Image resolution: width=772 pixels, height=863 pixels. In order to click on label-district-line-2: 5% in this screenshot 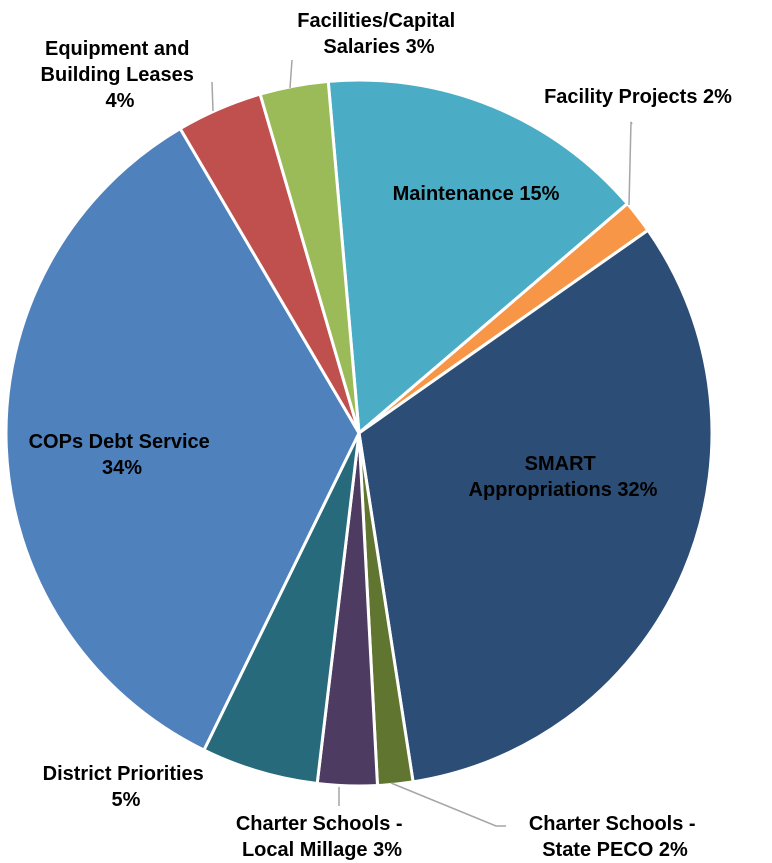, I will do `click(126, 800)`.